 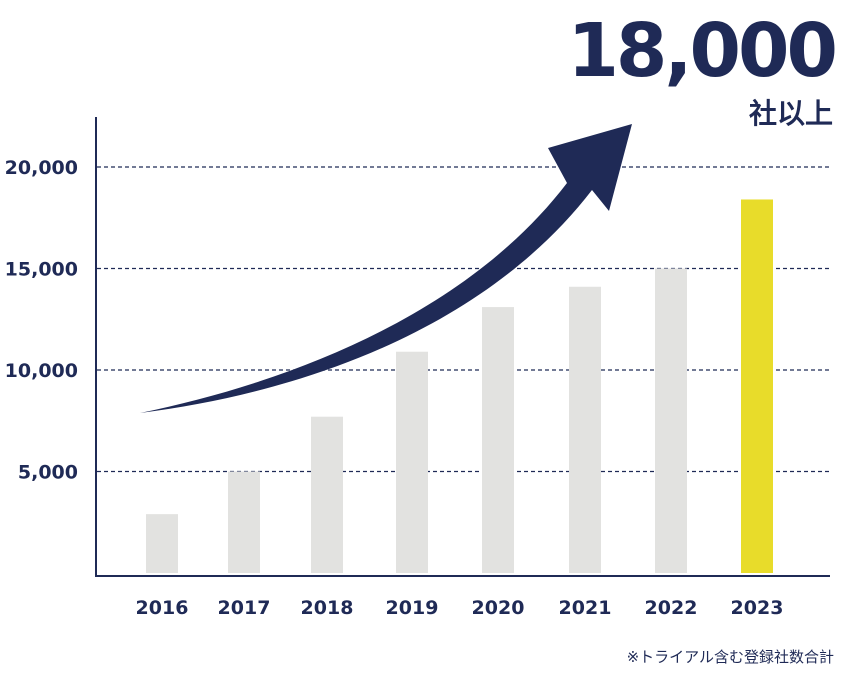 What do you see at coordinates (671, 420) in the screenshot?
I see `bar-2022` at bounding box center [671, 420].